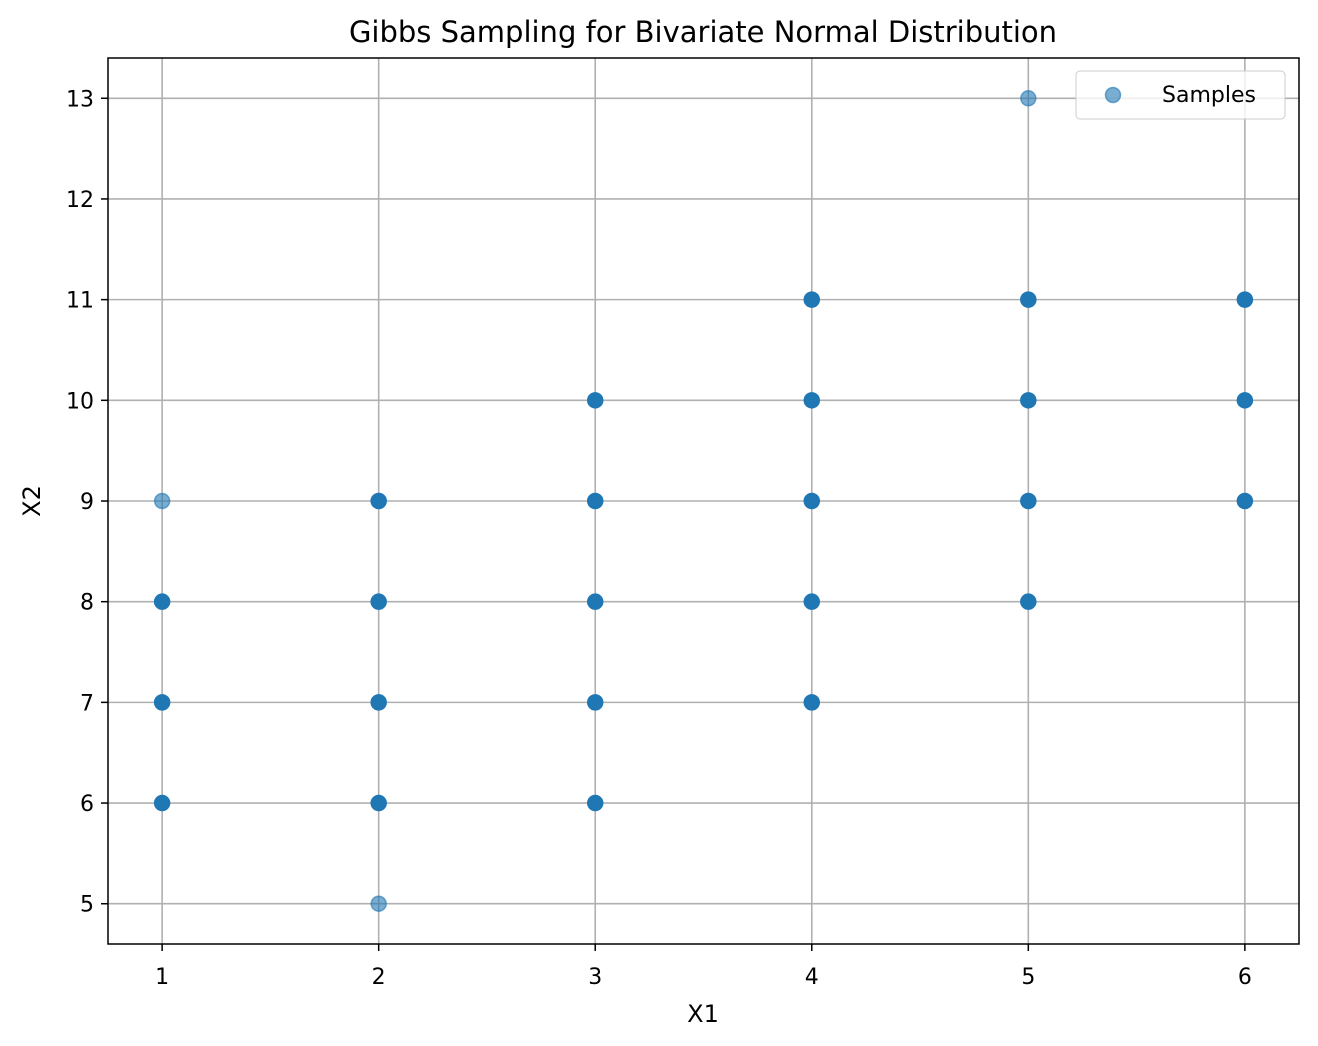 This screenshot has height=1046, width=1318. Describe the element at coordinates (80, 200) in the screenshot. I see `y-tick-label: 12` at that location.